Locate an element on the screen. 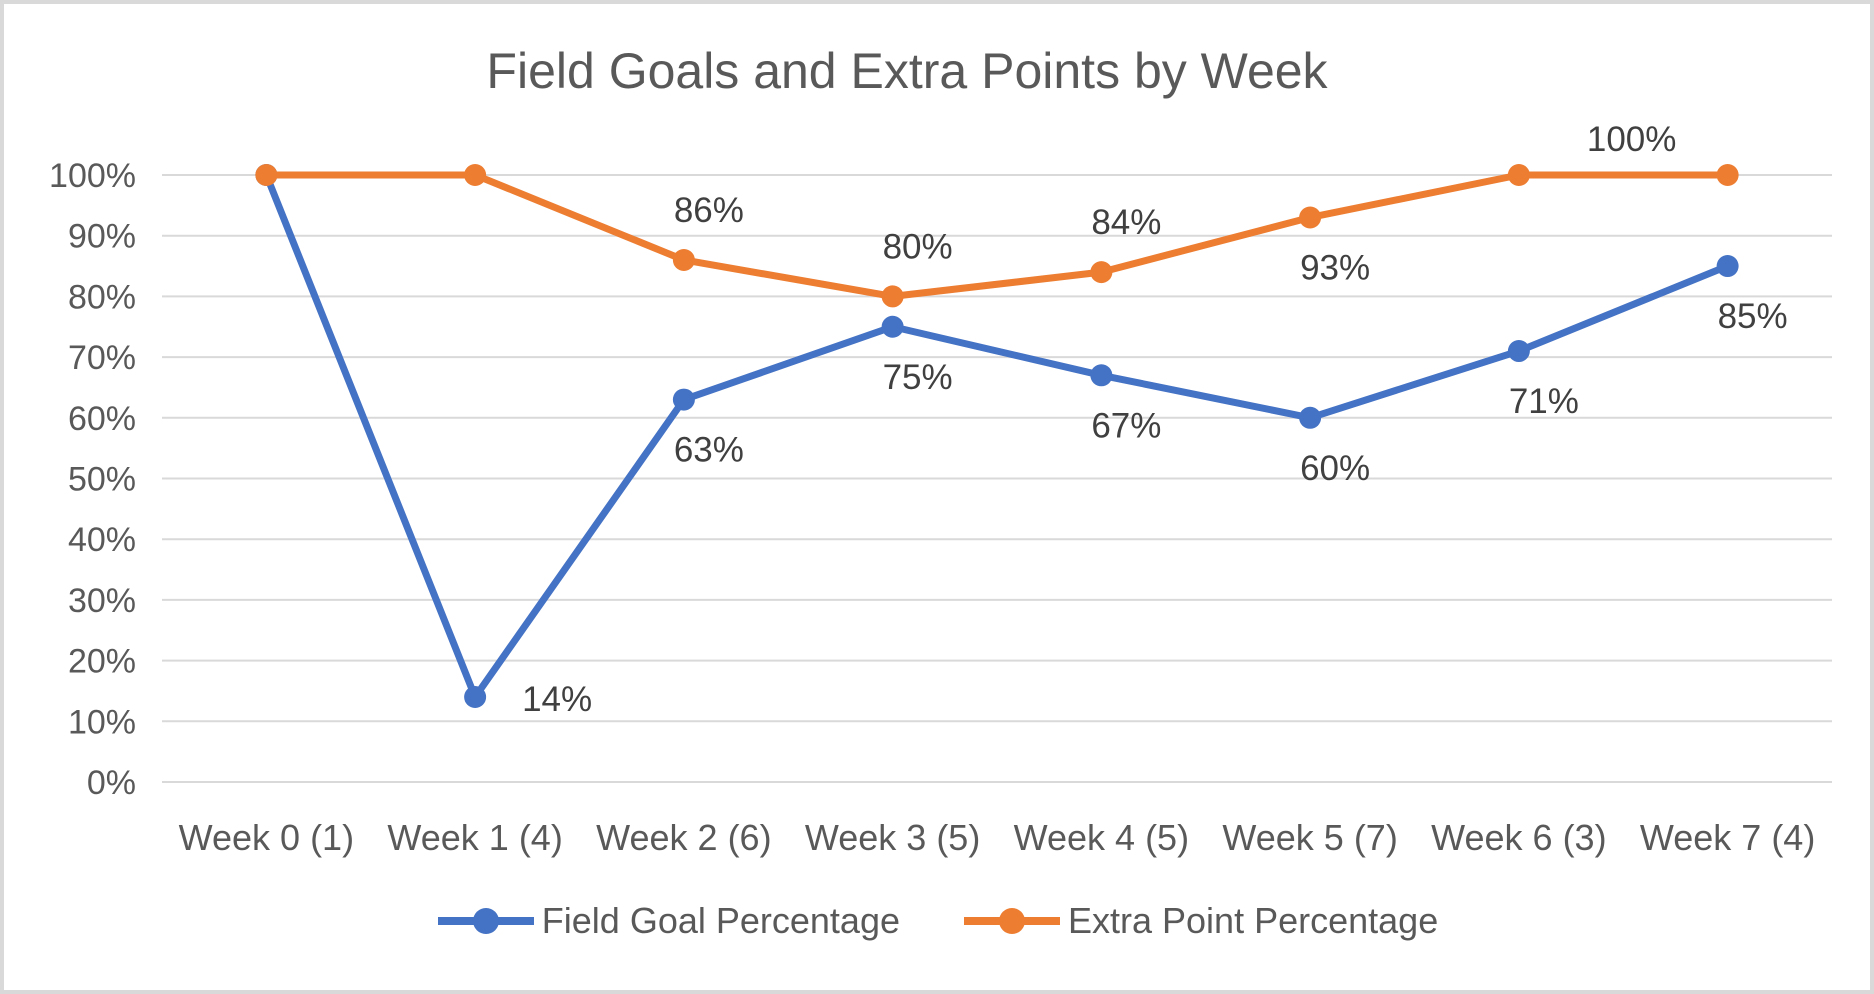 The height and width of the screenshot is (994, 1874). x-axis-label: Week 5 (7) is located at coordinates (1309, 837).